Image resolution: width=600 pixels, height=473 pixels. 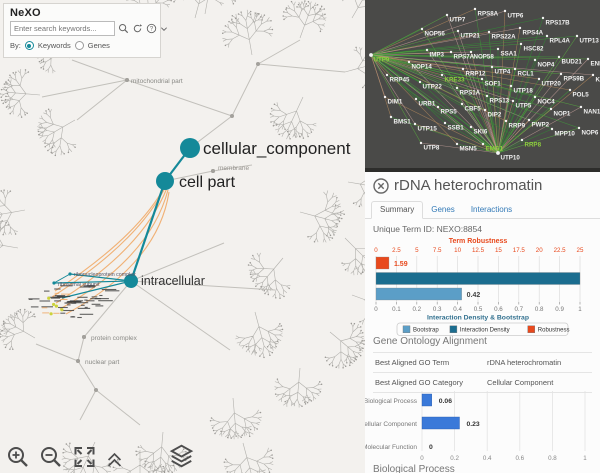 I want to click on refresh-icon, so click(x=137, y=28).